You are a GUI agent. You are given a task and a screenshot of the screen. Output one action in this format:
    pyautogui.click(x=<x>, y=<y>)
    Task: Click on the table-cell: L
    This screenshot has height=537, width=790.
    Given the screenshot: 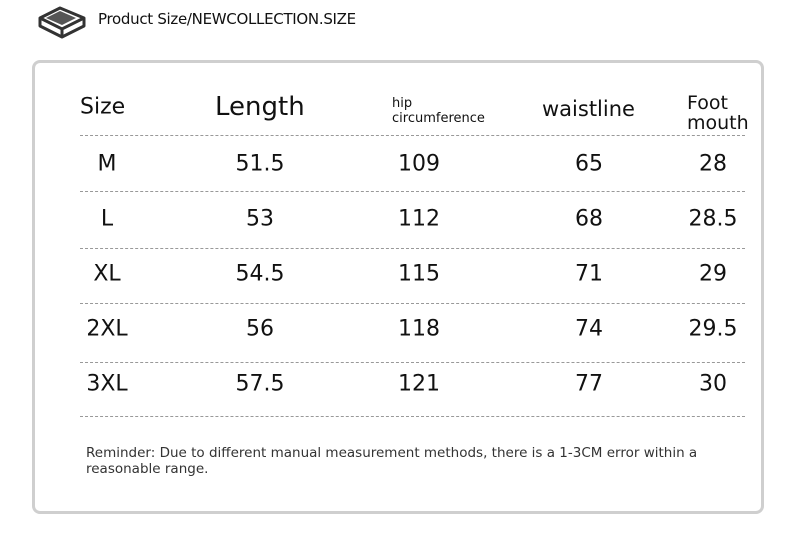 What is the action you would take?
    pyautogui.click(x=107, y=219)
    